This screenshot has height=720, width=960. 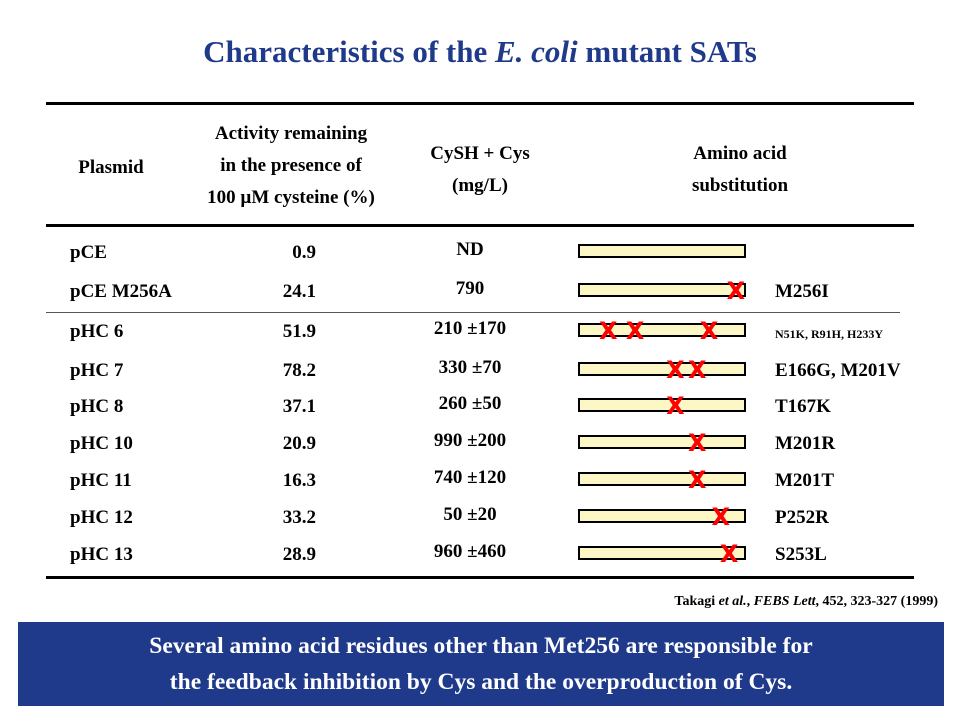 I want to click on row-activity: 0.9, so click(x=304, y=252).